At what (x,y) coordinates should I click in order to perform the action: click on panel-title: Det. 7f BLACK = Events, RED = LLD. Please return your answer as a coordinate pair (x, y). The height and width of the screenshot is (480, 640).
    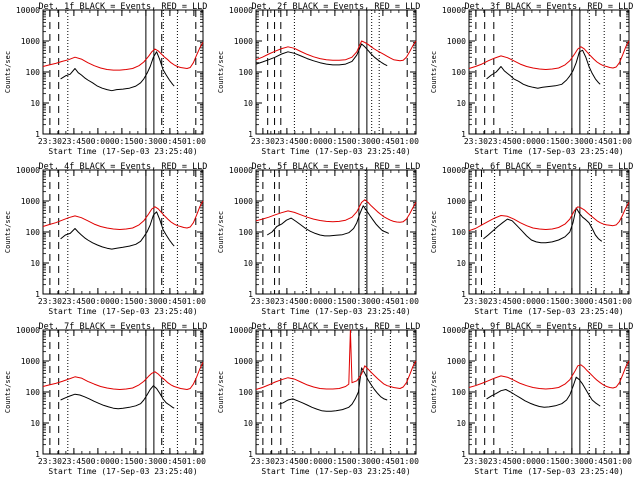
    Looking at the image, I should click on (123, 327).